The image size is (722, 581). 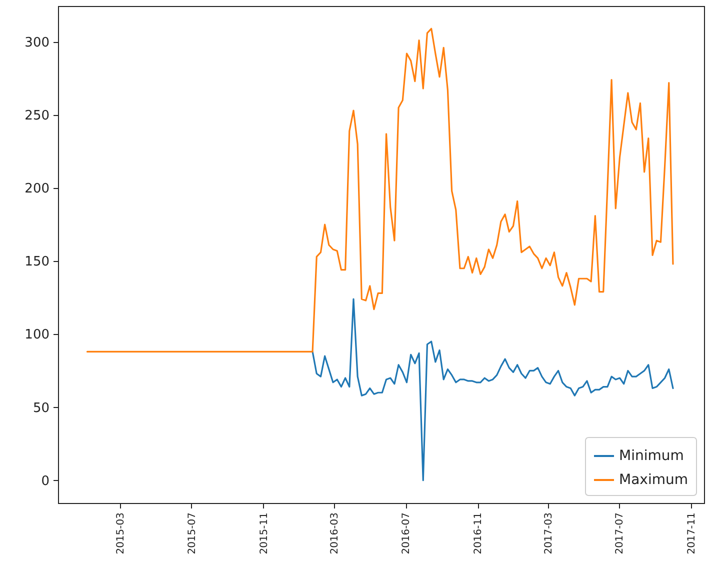 I want to click on y-tick-label: 100, so click(x=37, y=335).